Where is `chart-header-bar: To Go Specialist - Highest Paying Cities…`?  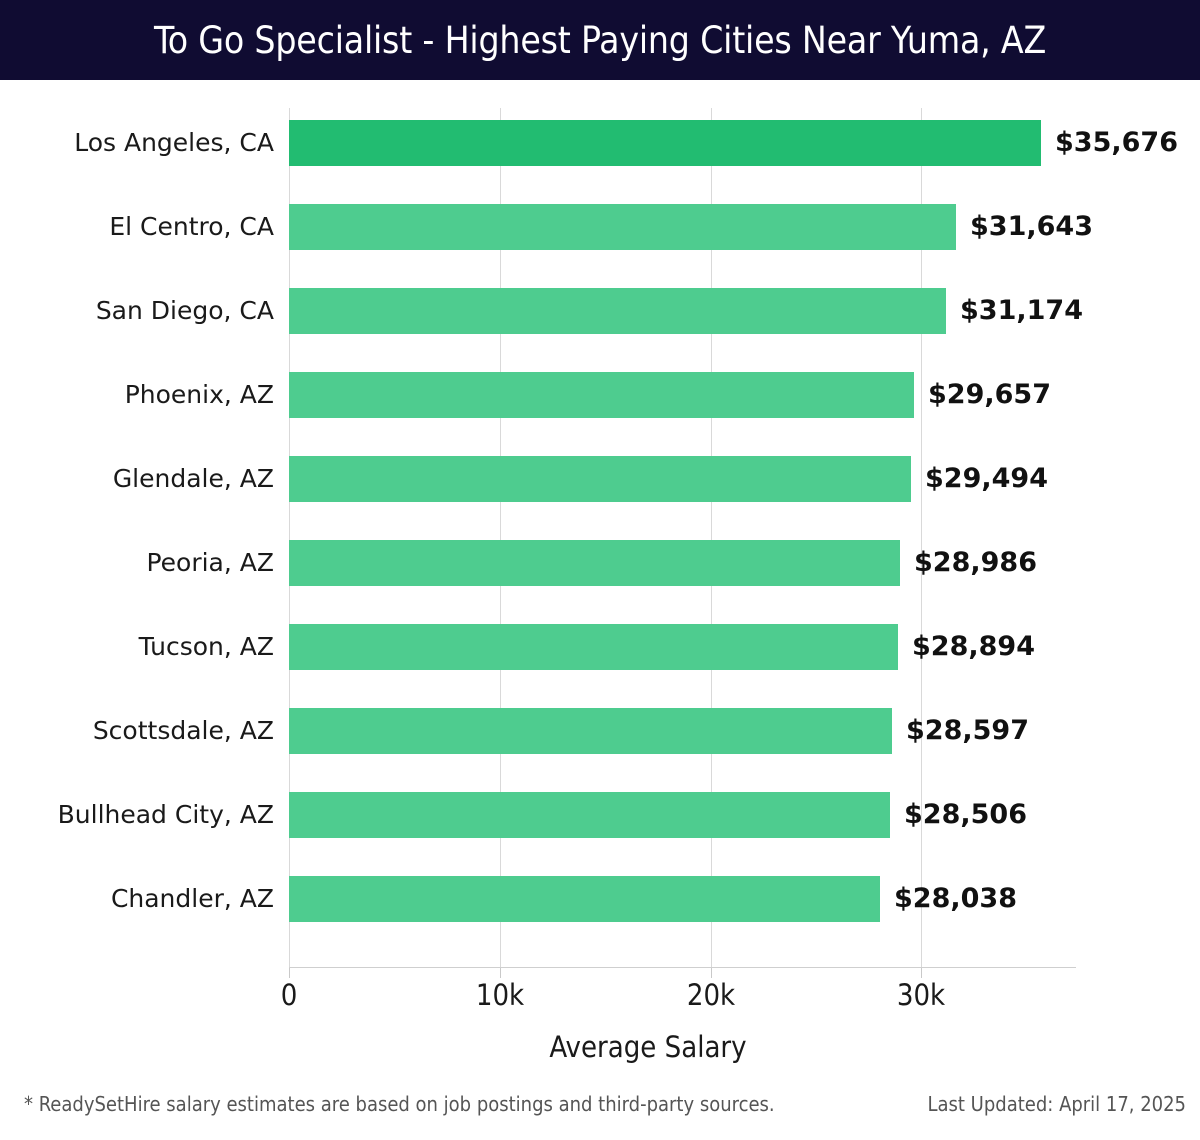
chart-header-bar: To Go Specialist - Highest Paying Cities… is located at coordinates (600, 40).